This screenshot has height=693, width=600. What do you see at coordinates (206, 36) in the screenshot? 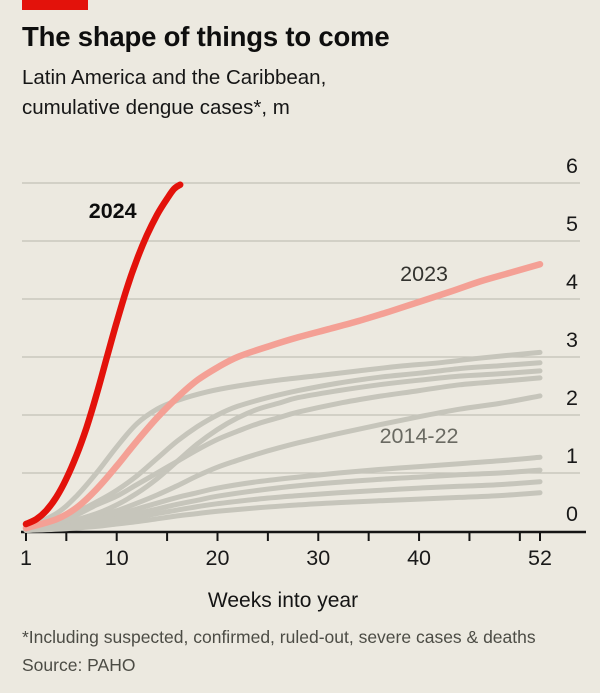
I see `page-title: The shape of things to come` at bounding box center [206, 36].